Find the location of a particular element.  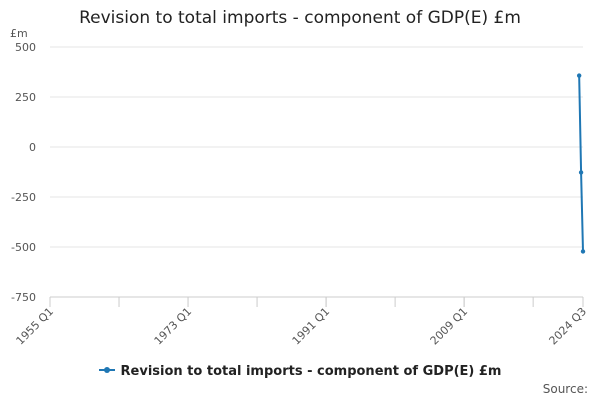

x-tick-label: 2024 Q3 is located at coordinates (568, 326).